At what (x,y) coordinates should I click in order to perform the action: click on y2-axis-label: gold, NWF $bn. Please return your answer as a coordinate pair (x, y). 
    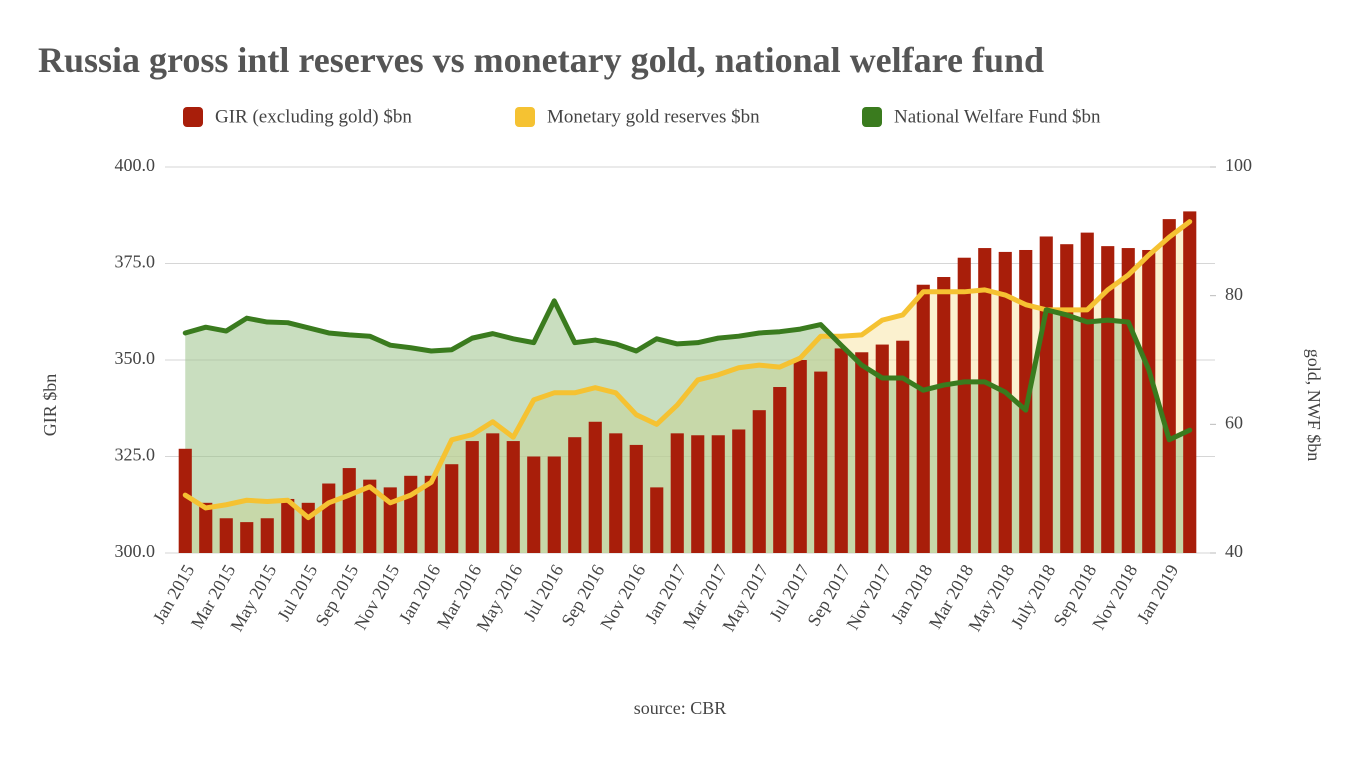
    Looking at the image, I should click on (1314, 405).